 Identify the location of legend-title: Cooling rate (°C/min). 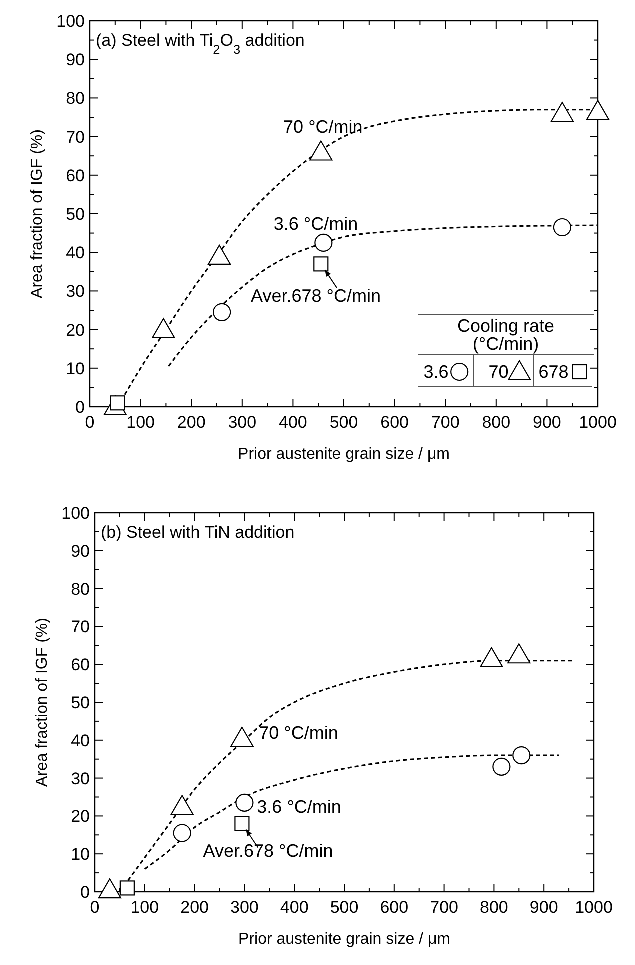
(506, 335).